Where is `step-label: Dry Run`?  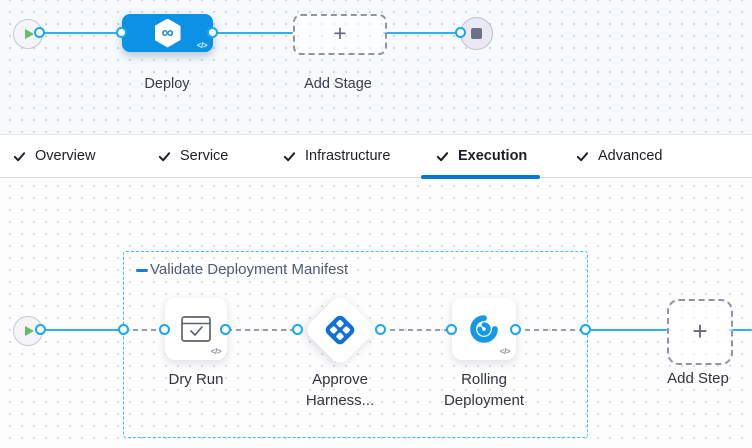
step-label: Dry Run is located at coordinates (196, 379).